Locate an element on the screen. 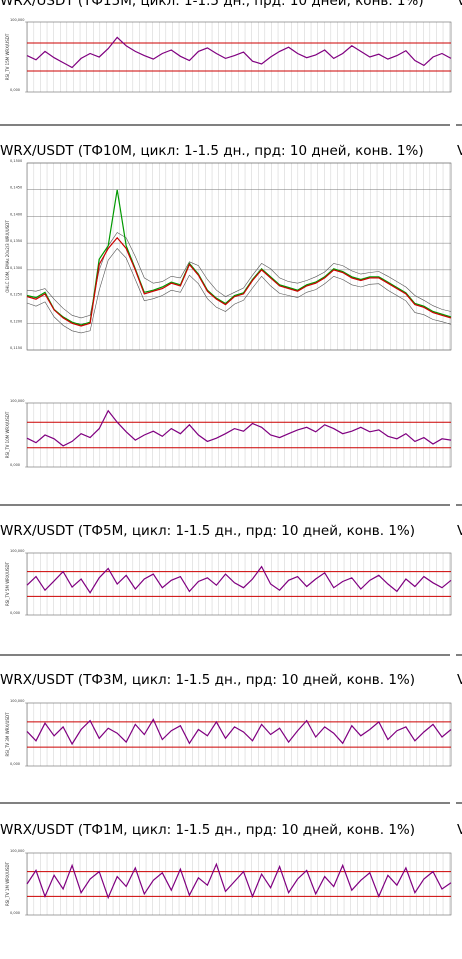 This screenshot has width=462, height=959. y-tick-label: 0,1350 is located at coordinates (16, 241).